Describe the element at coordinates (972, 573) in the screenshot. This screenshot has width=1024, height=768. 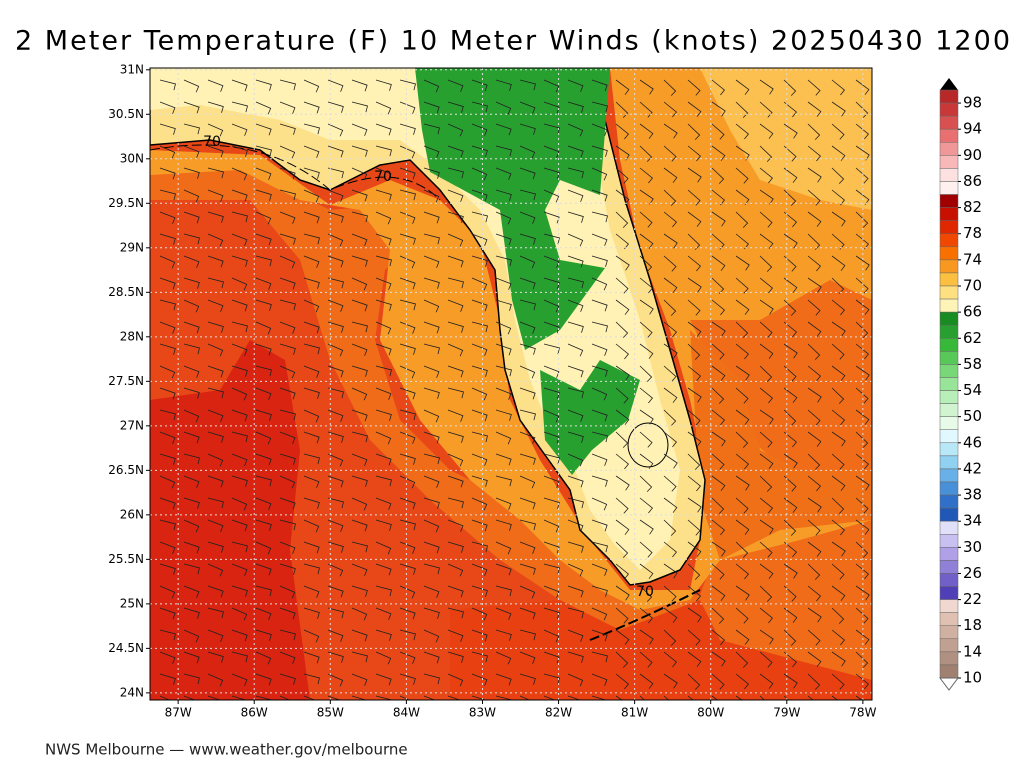
I see `colorbar-label: 26` at that location.